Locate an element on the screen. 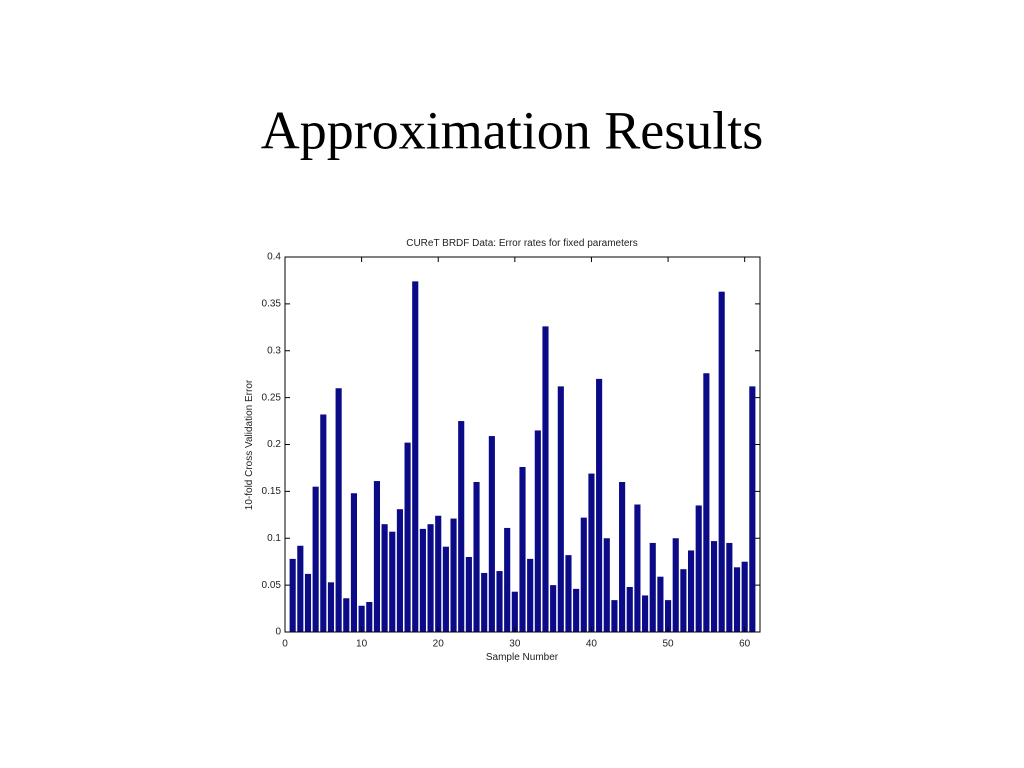 This screenshot has width=1024, height=768. x-tick-label: 30 is located at coordinates (515, 644).